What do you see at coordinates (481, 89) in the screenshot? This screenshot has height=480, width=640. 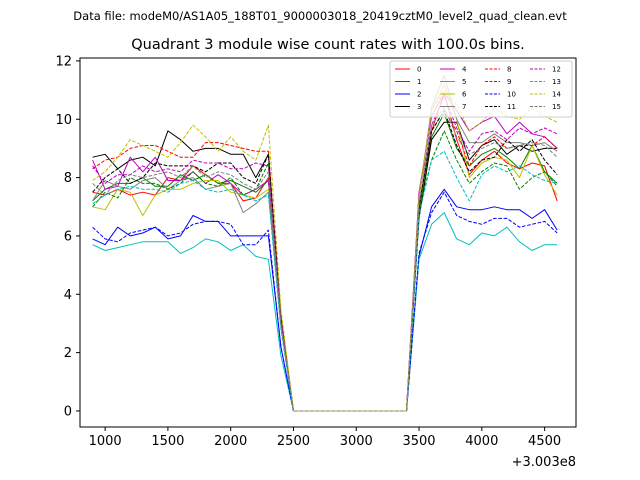 I see `legend-box` at bounding box center [481, 89].